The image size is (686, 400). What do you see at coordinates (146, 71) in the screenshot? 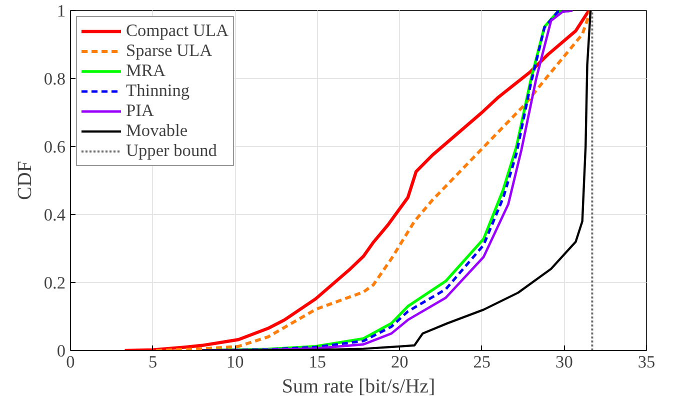
I see `legend-label: MRA` at bounding box center [146, 71].